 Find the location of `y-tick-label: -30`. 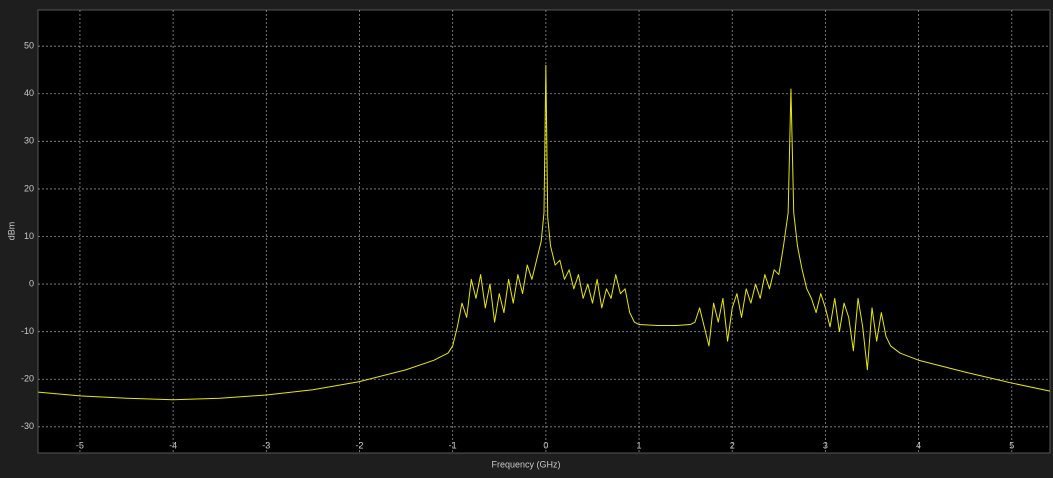

y-tick-label: -30 is located at coordinates (27, 426).